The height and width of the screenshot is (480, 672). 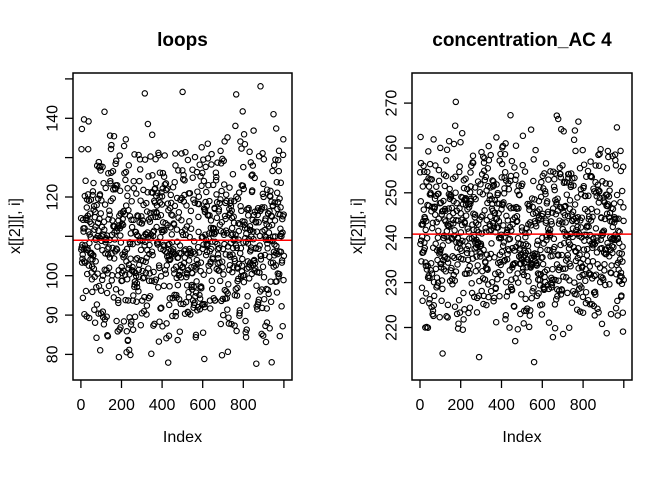 What do you see at coordinates (460, 405) in the screenshot?
I see `x-tick-label: 200` at bounding box center [460, 405].